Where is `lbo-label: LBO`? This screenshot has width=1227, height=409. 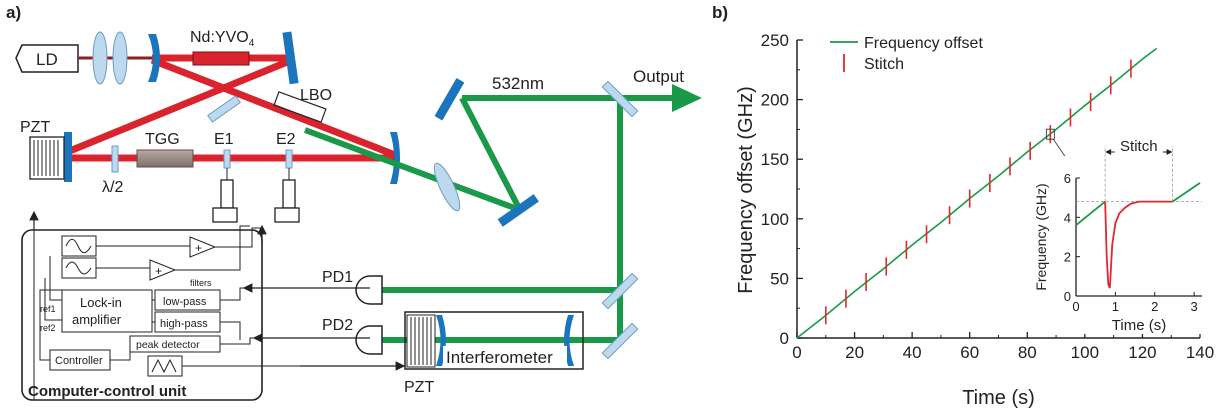
lbo-label: LBO is located at coordinates (316, 95).